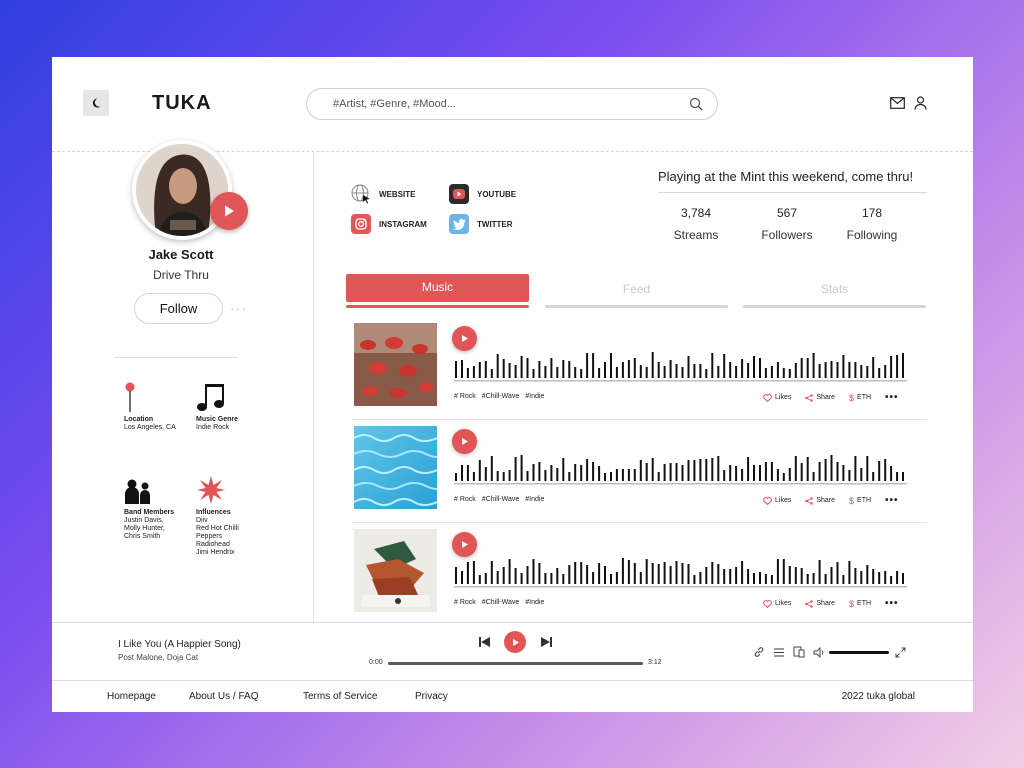  What do you see at coordinates (636, 289) in the screenshot?
I see `tab-feed: Feed` at bounding box center [636, 289].